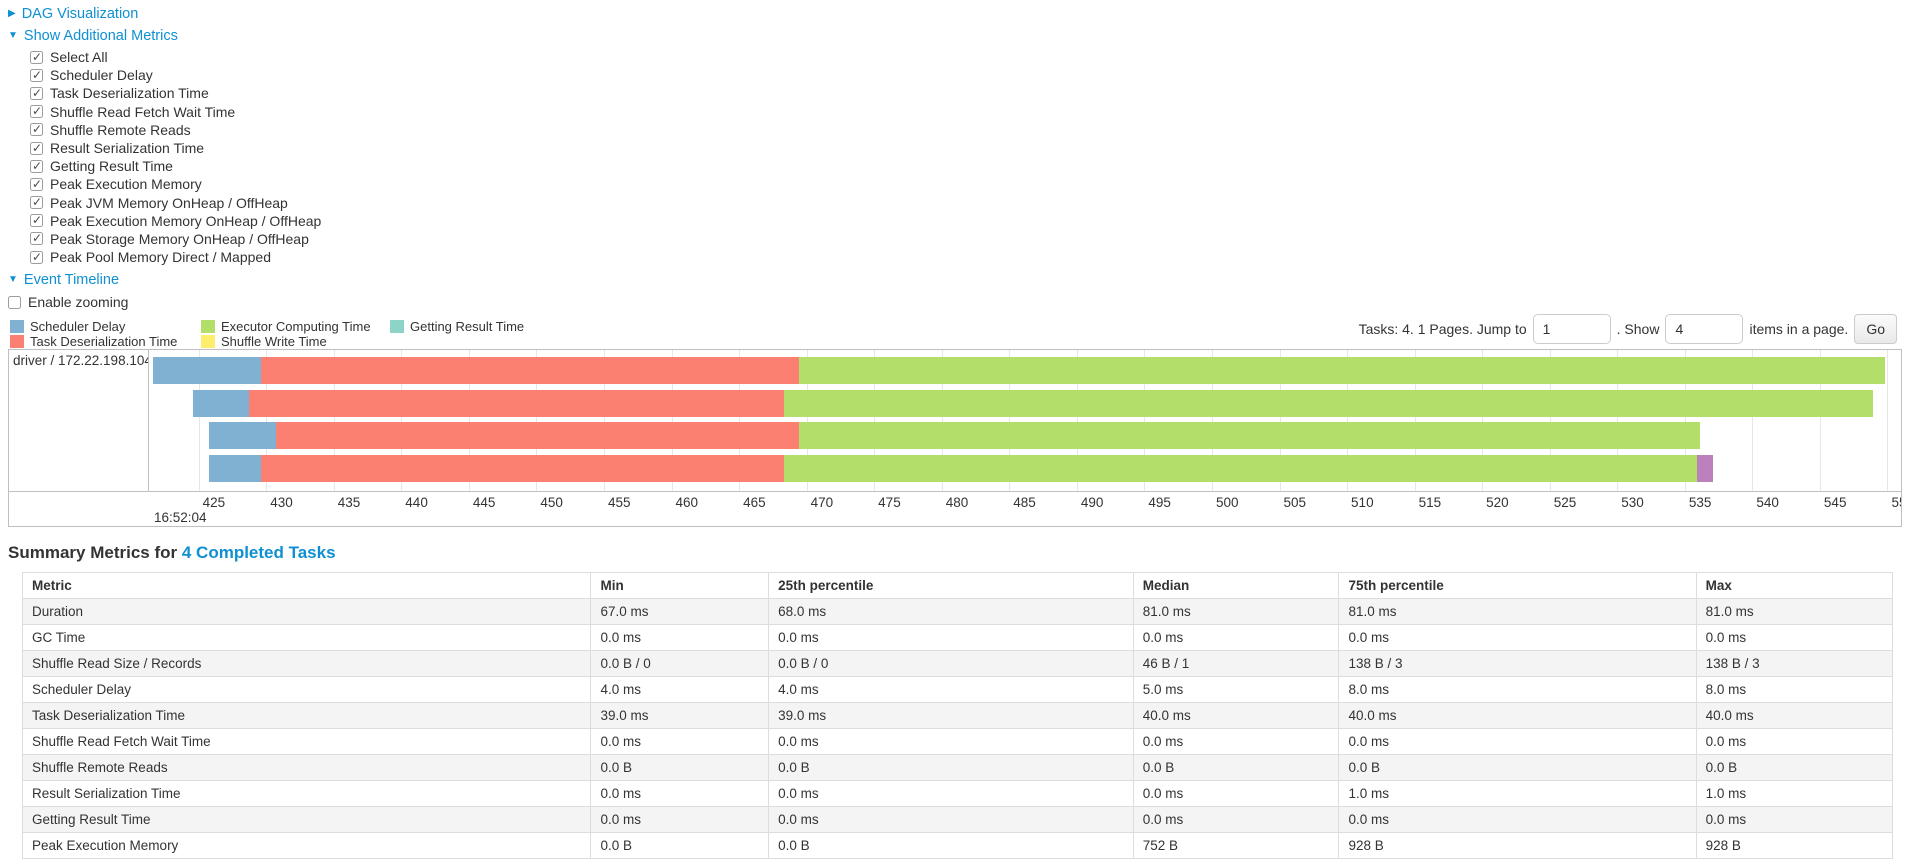  What do you see at coordinates (1704, 329) in the screenshot?
I see `items-per-page-input` at bounding box center [1704, 329].